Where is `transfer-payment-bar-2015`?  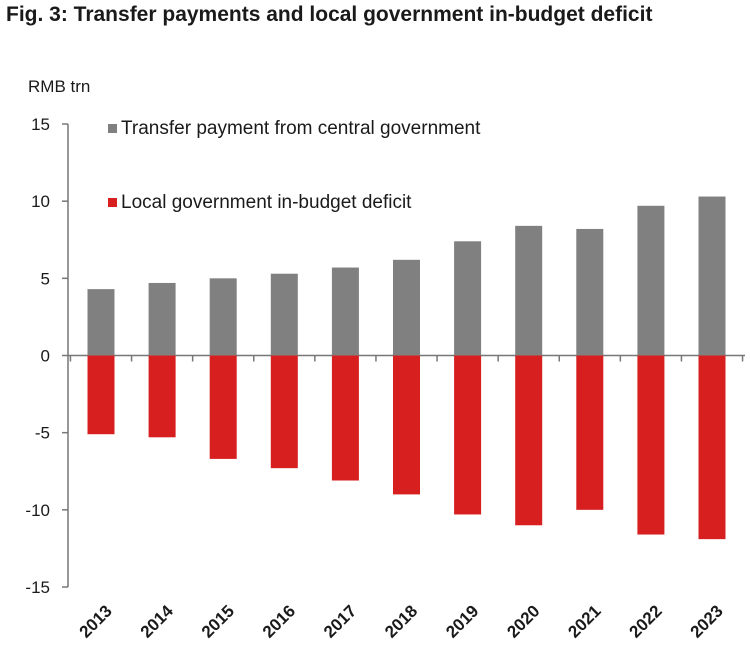 transfer-payment-bar-2015 is located at coordinates (223, 317).